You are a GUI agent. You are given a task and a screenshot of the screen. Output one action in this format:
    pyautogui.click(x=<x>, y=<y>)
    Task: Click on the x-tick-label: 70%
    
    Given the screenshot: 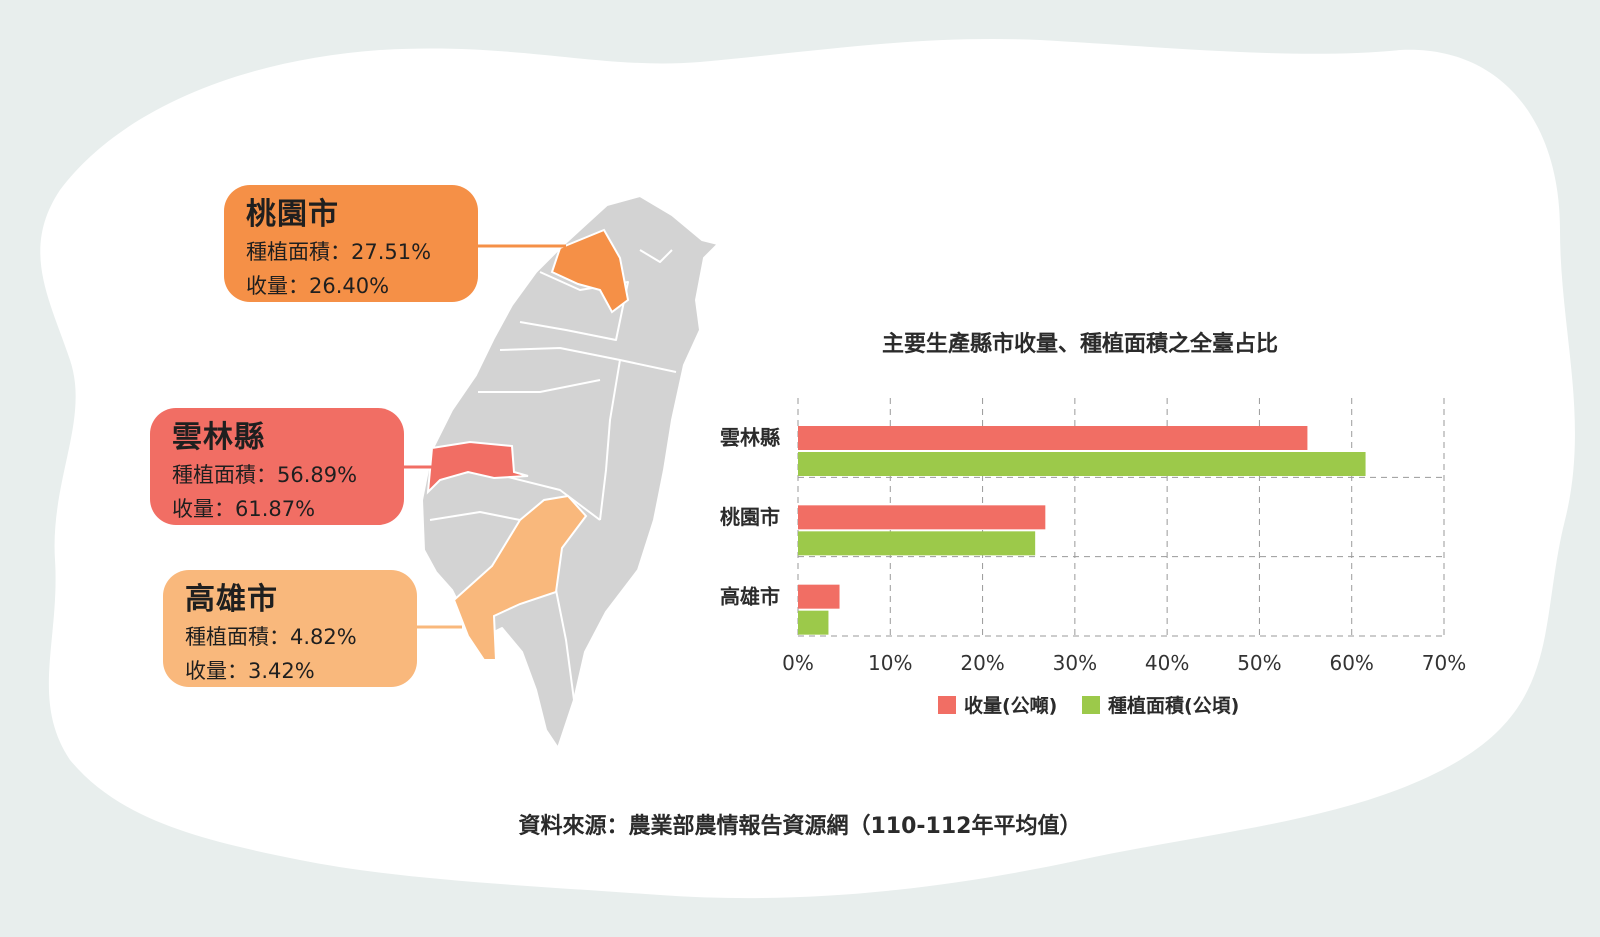 What is the action you would take?
    pyautogui.click(x=1444, y=663)
    